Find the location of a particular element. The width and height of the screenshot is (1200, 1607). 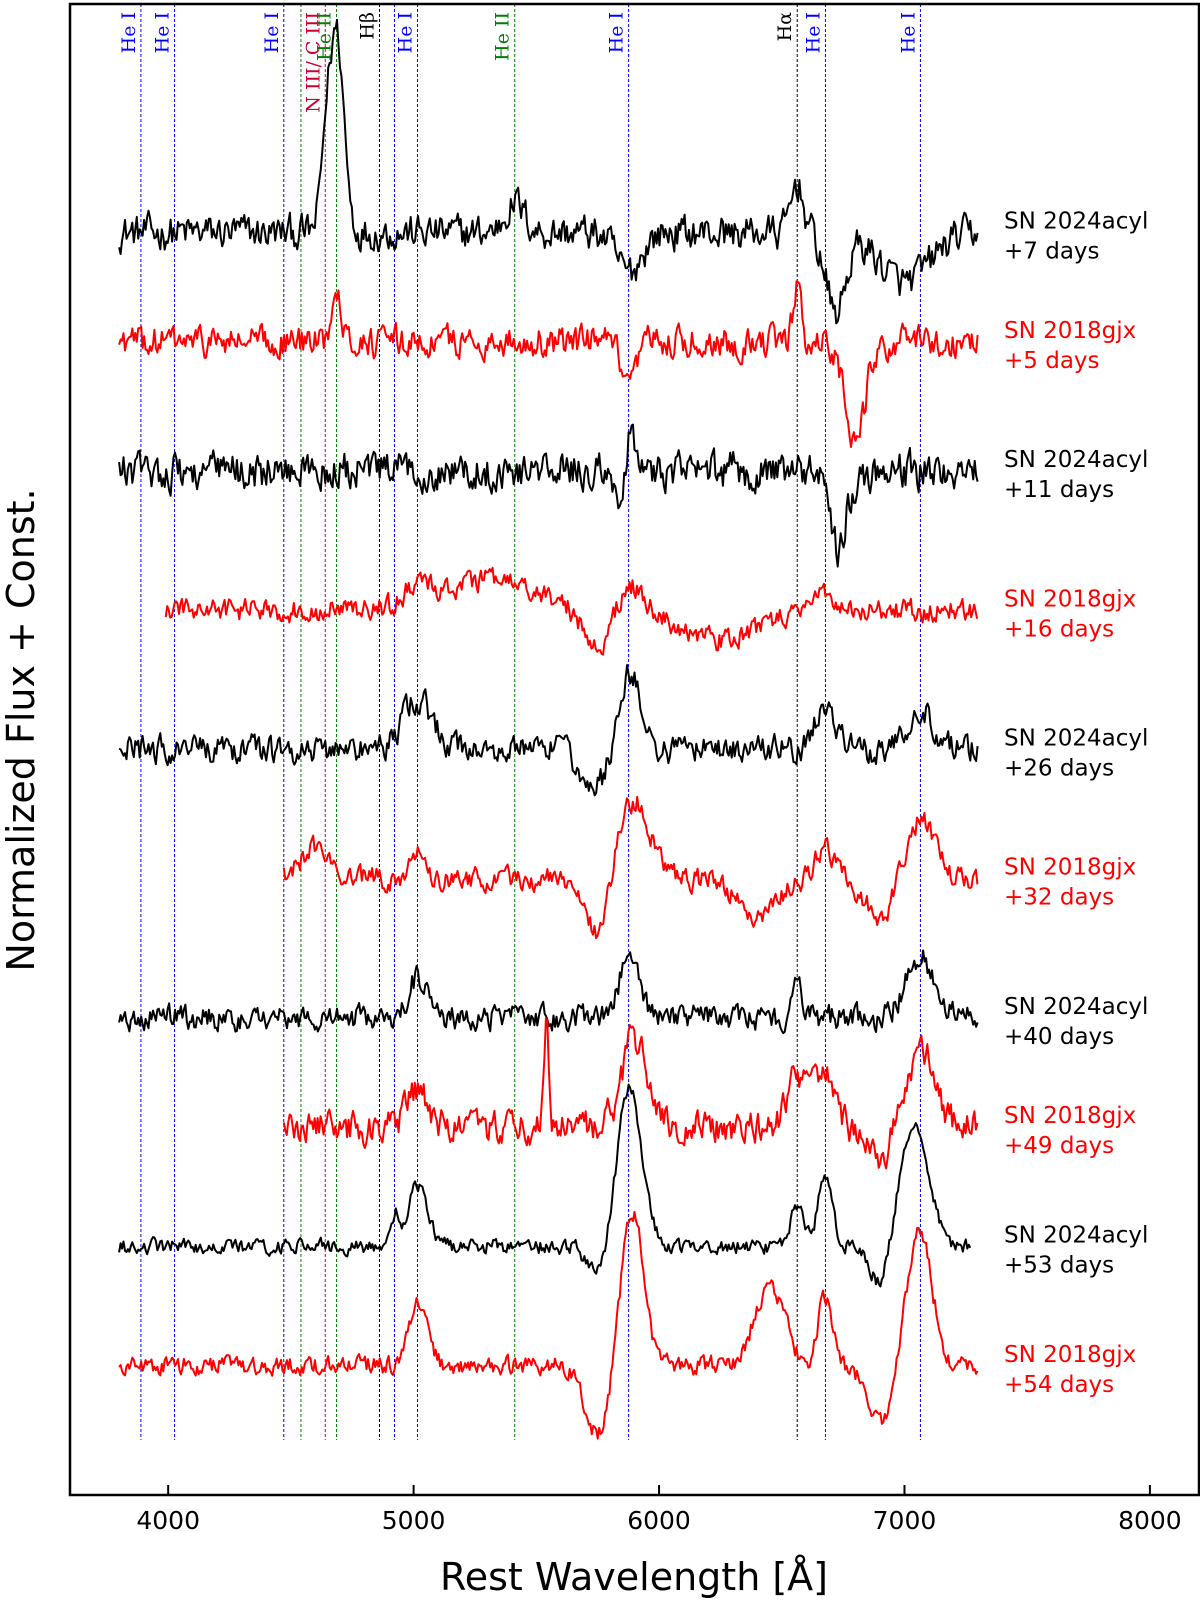

spectrum-epoch: +49 days is located at coordinates (1059, 1146).